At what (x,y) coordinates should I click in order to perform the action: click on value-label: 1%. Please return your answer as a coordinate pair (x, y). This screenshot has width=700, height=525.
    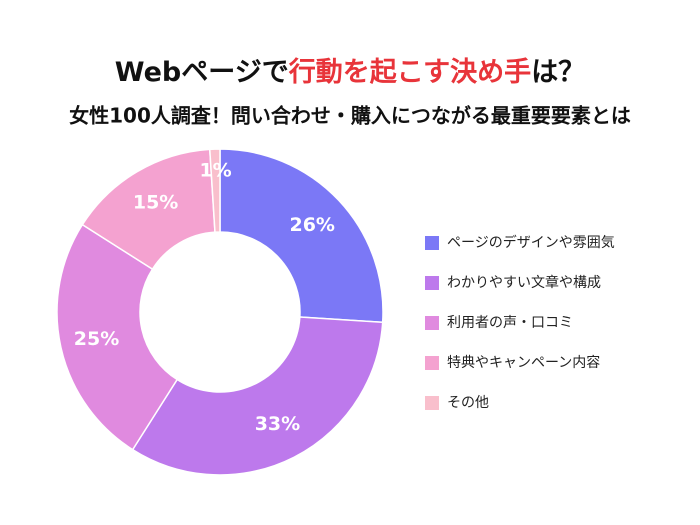
    Looking at the image, I should click on (215, 171).